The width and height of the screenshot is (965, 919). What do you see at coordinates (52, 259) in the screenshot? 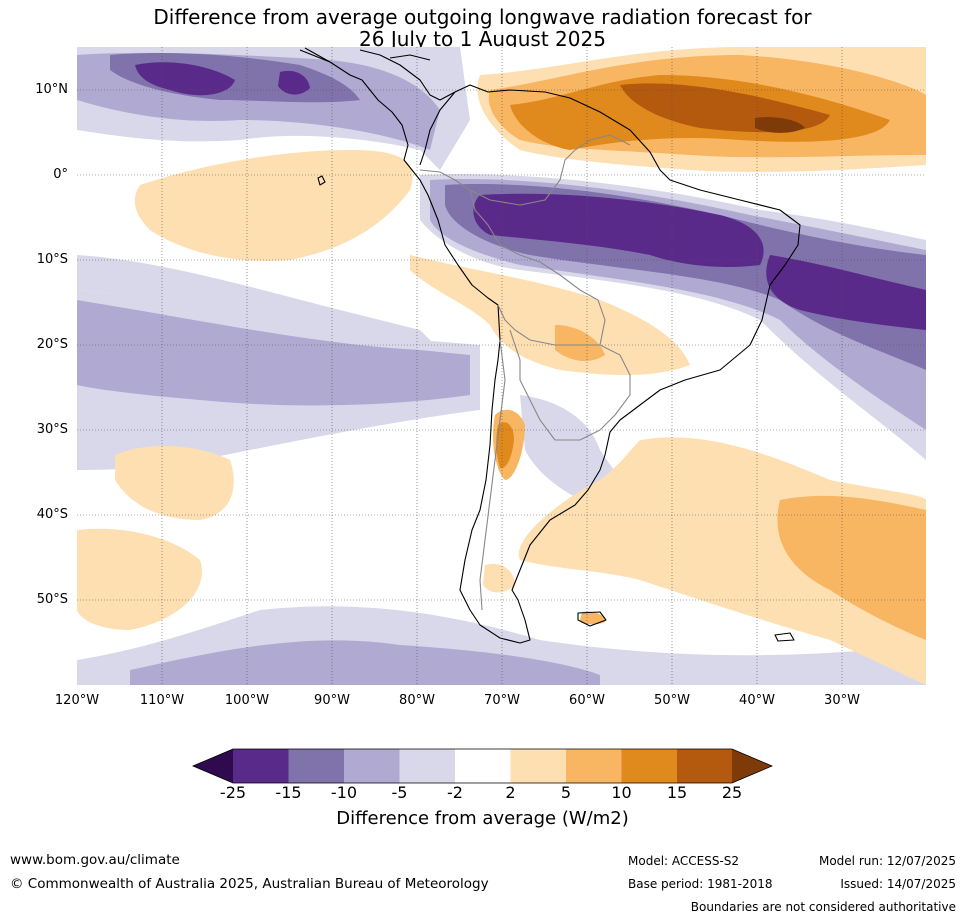
I see `lat-label-10s: 10°S` at bounding box center [52, 259].